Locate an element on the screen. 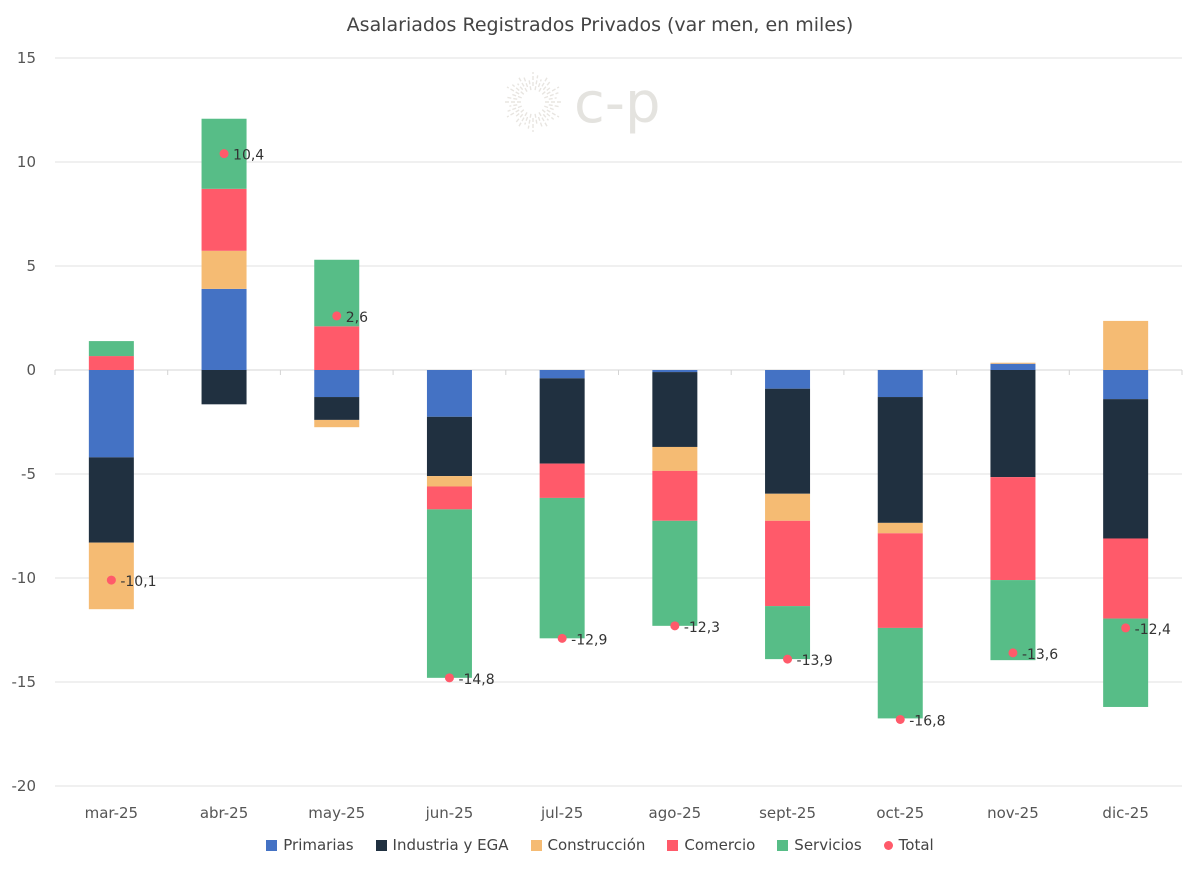 This screenshot has height=870, width=1200. sunburst-icon is located at coordinates (533, 102).